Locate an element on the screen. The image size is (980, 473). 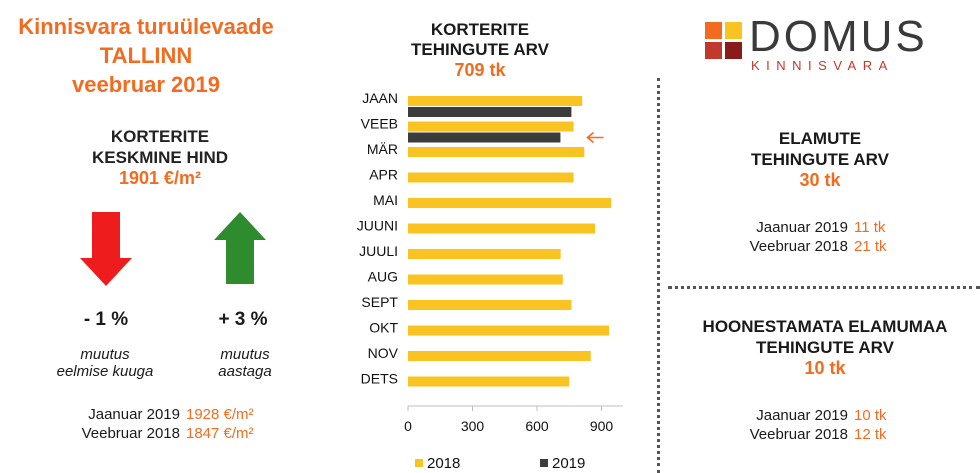
monthly-caption-line-2: eelmise kuuga is located at coordinates (105, 371).